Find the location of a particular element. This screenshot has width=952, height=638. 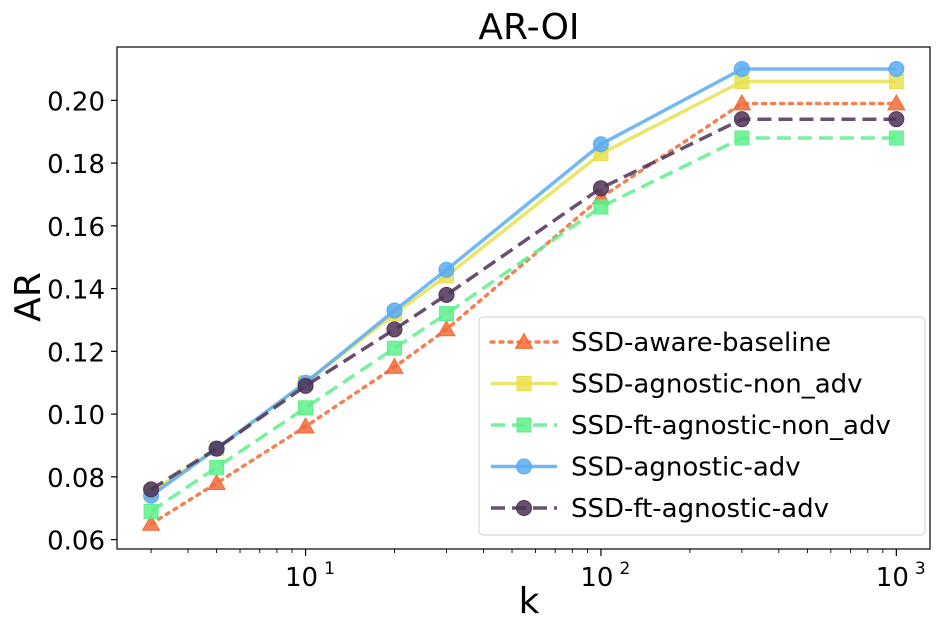

y-tick-label: 0.12 is located at coordinates (76, 353).